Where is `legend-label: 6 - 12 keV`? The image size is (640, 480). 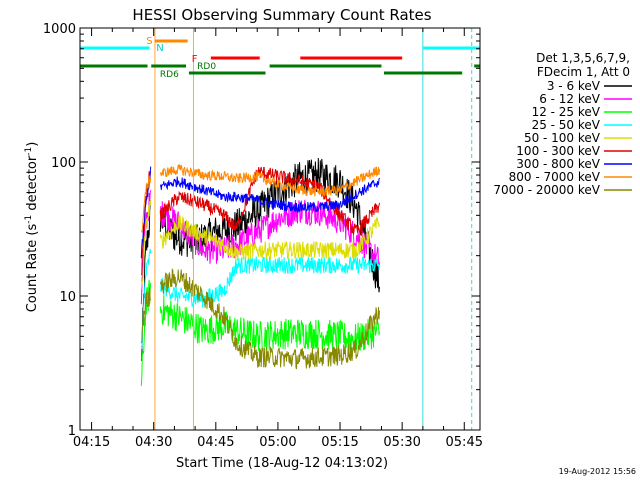 legend-label: 6 - 12 keV is located at coordinates (570, 99).